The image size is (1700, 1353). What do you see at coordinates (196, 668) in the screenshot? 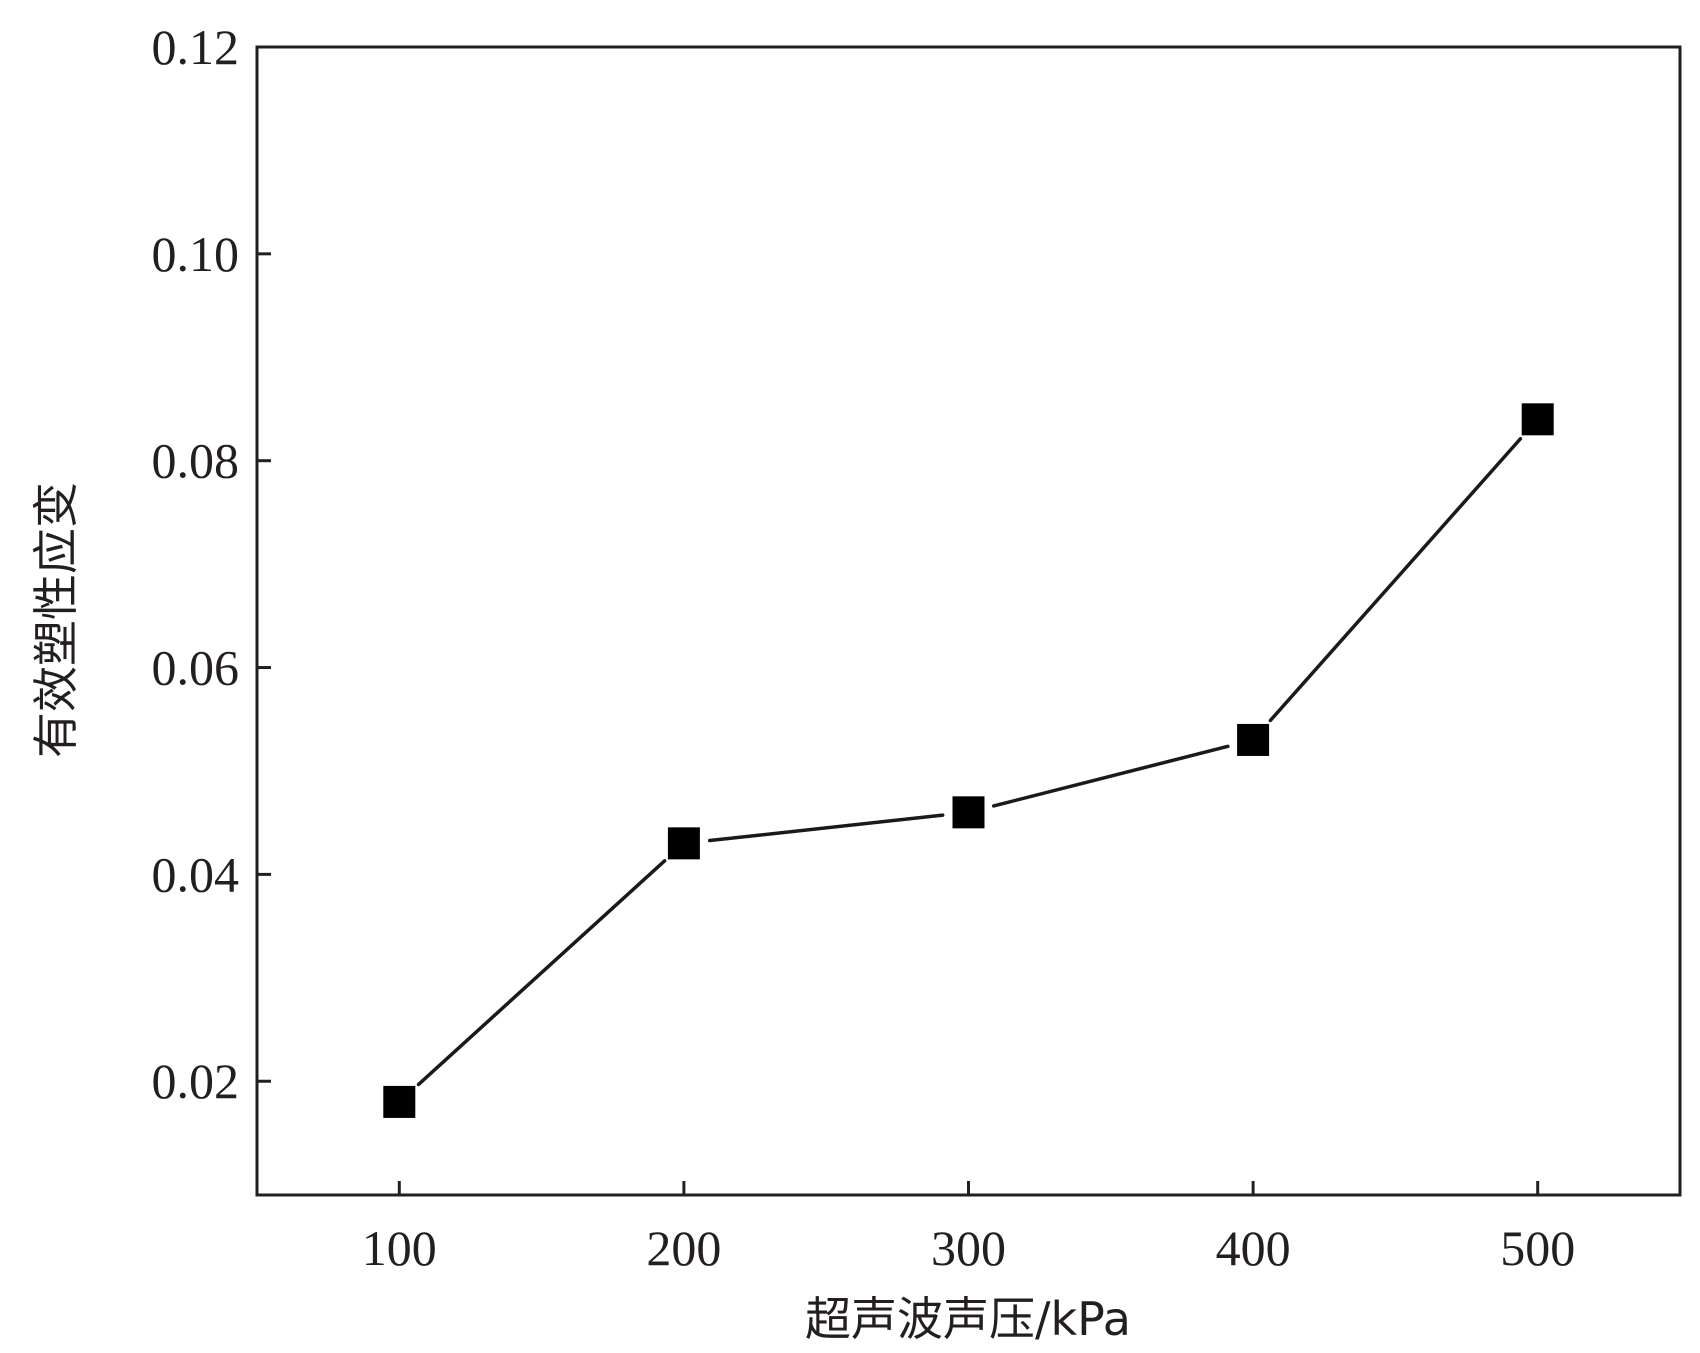
I see `y-tick-label: 0.06` at bounding box center [196, 668].